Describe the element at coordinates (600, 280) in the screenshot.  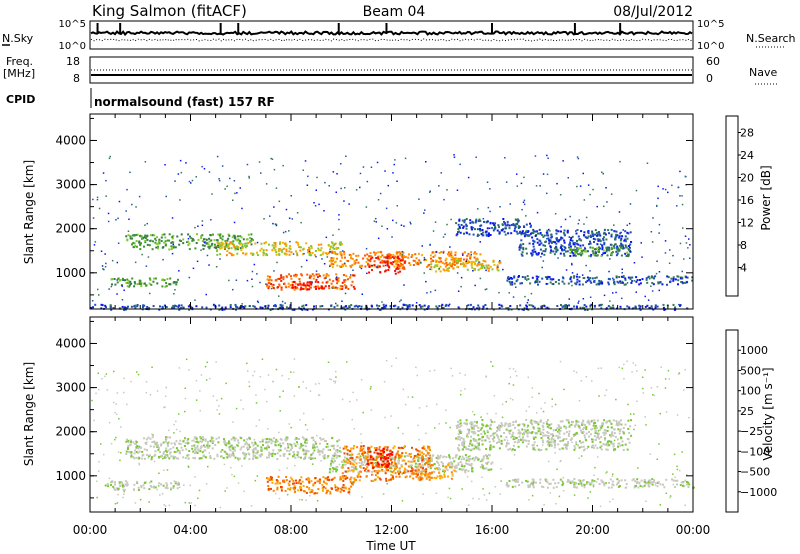
I see `echo-band` at that location.